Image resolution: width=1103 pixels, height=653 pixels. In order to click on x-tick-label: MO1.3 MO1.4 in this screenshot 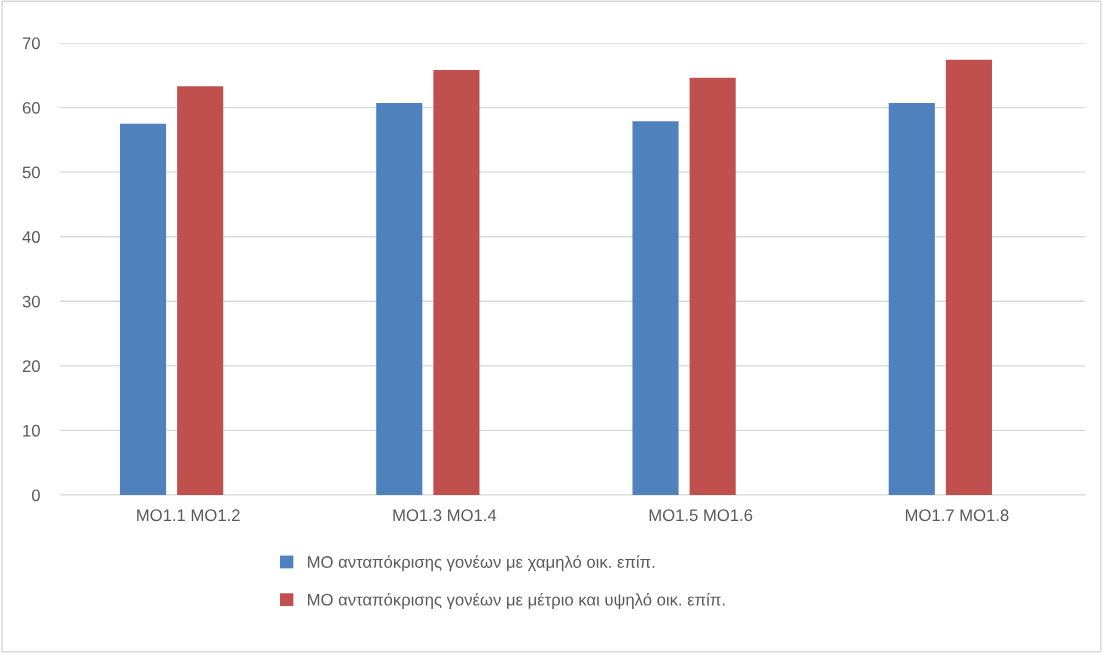, I will do `click(445, 515)`.